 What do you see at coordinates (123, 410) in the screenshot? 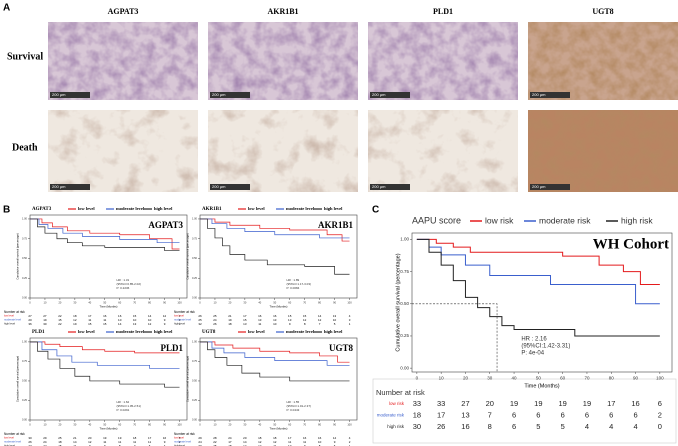
I see `hr-text: P: 0.0291` at bounding box center [123, 410].